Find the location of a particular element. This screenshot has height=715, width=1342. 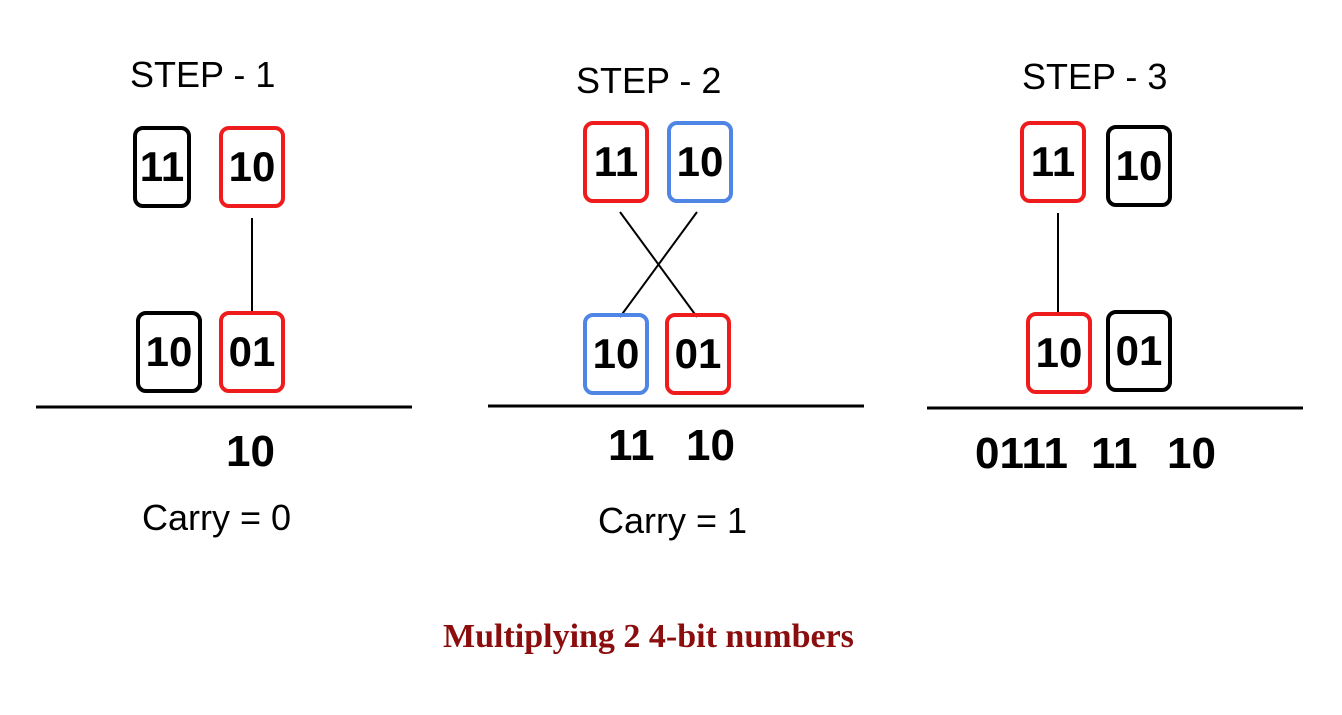

step3-top-left-box: 11 is located at coordinates (1053, 162).